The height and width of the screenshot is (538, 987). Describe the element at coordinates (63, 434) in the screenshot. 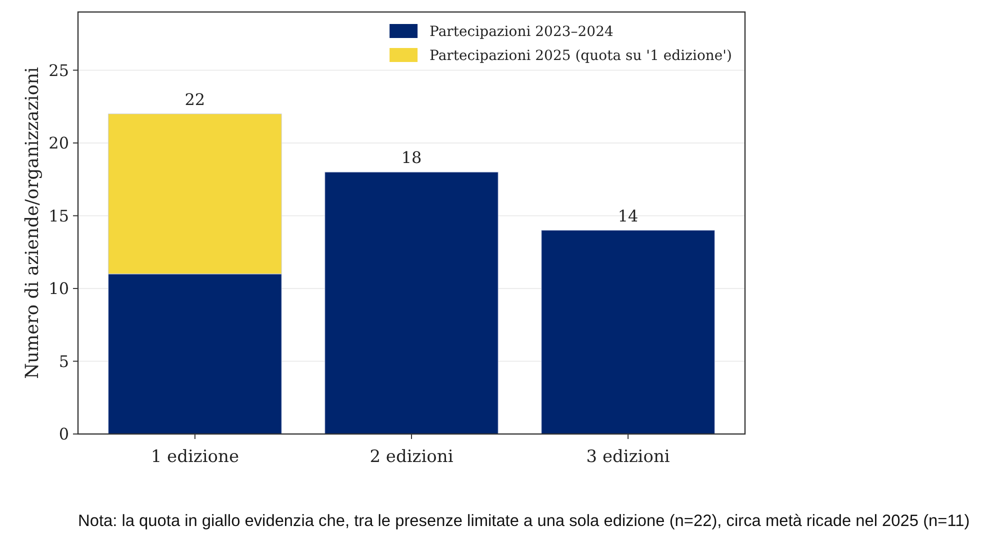

I see `y-tick-label: 0` at that location.